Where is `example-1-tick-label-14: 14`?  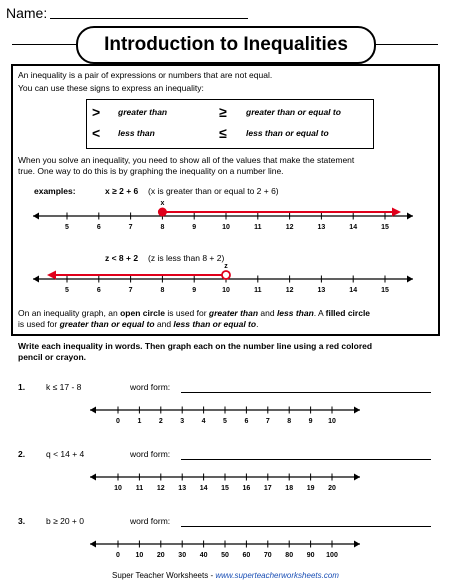 example-1-tick-label-14: 14 is located at coordinates (353, 227).